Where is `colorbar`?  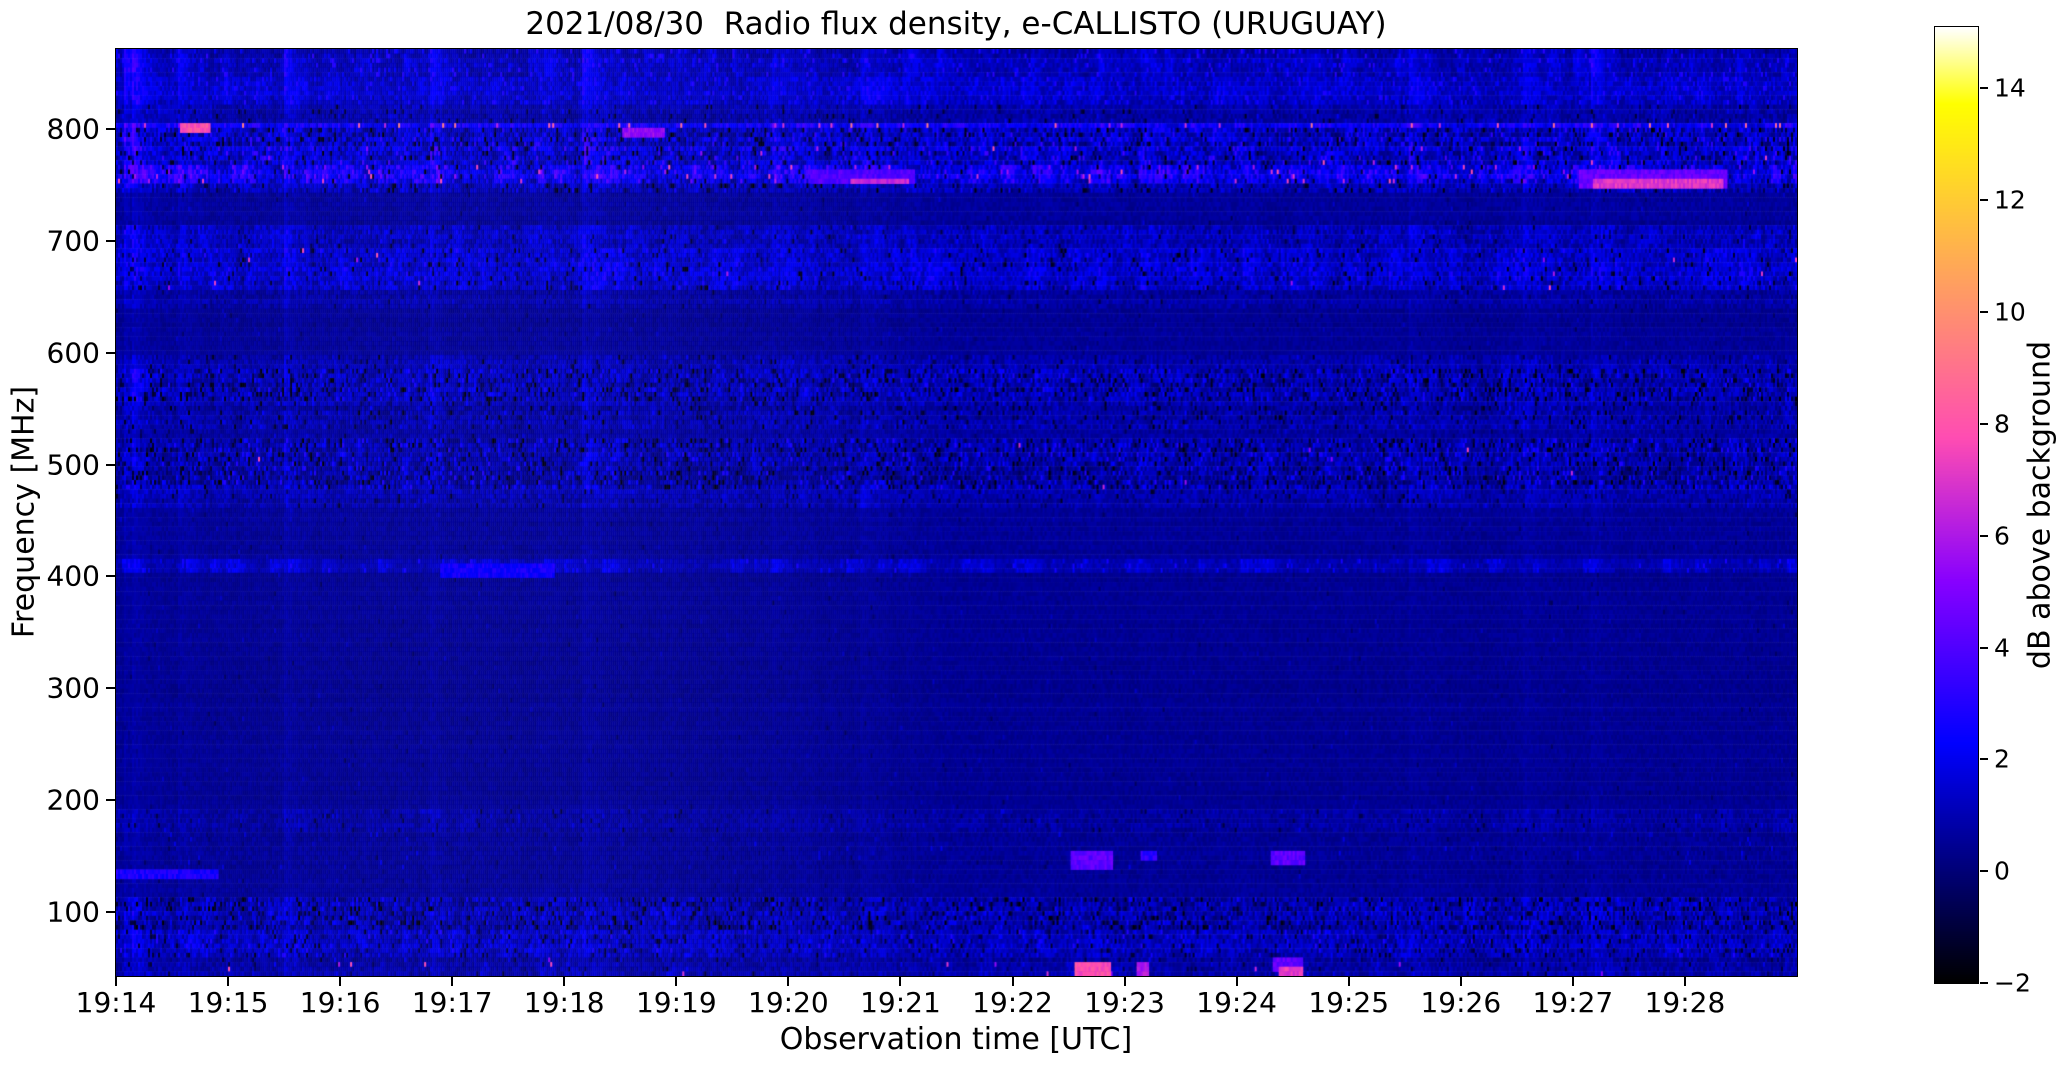 colorbar is located at coordinates (1956, 505).